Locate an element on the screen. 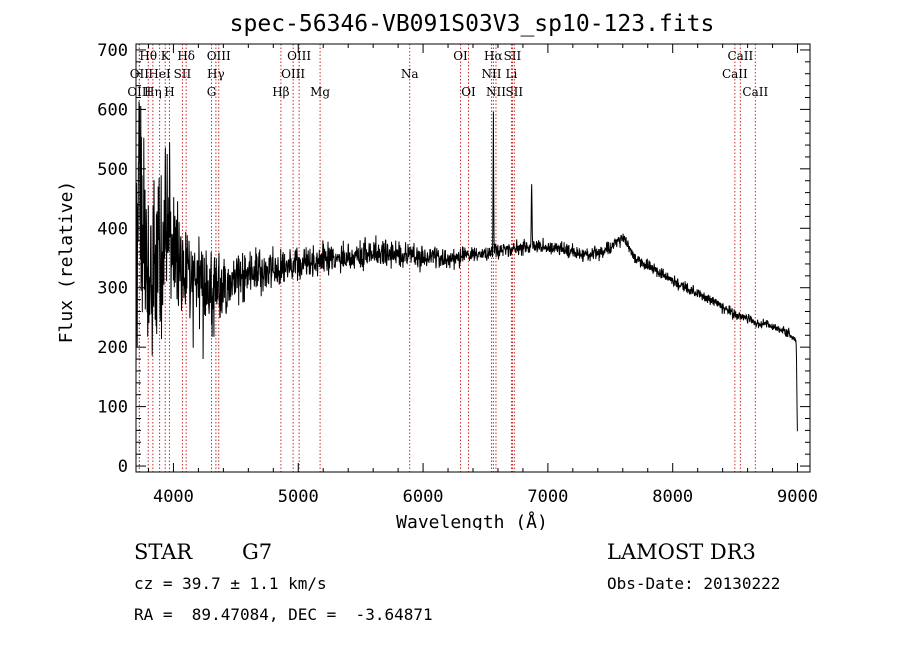  object-class: STAR is located at coordinates (163, 552).